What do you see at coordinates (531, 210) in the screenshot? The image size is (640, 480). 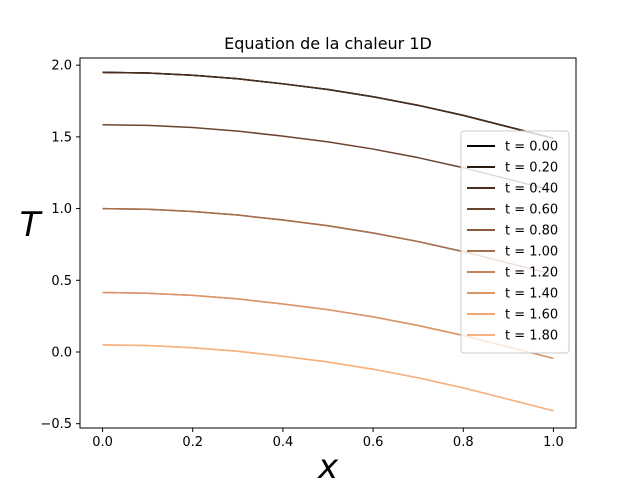 I see `legend-label-3: t = 0.60` at bounding box center [531, 210].